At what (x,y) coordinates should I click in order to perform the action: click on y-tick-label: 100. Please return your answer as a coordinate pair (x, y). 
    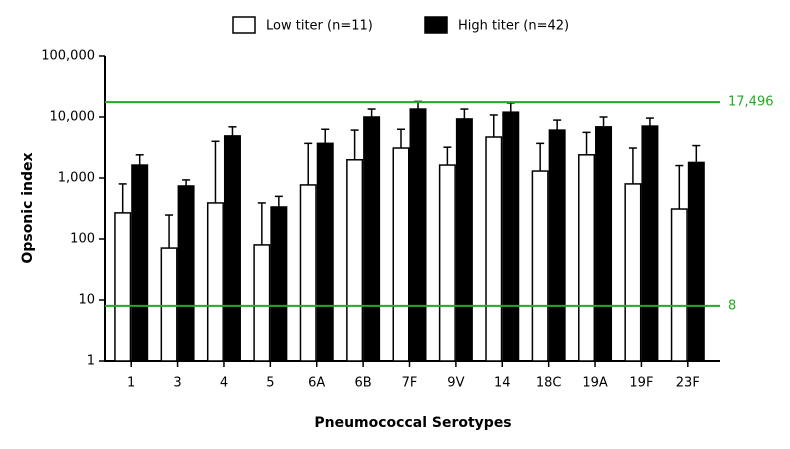
    Looking at the image, I should click on (82, 239).